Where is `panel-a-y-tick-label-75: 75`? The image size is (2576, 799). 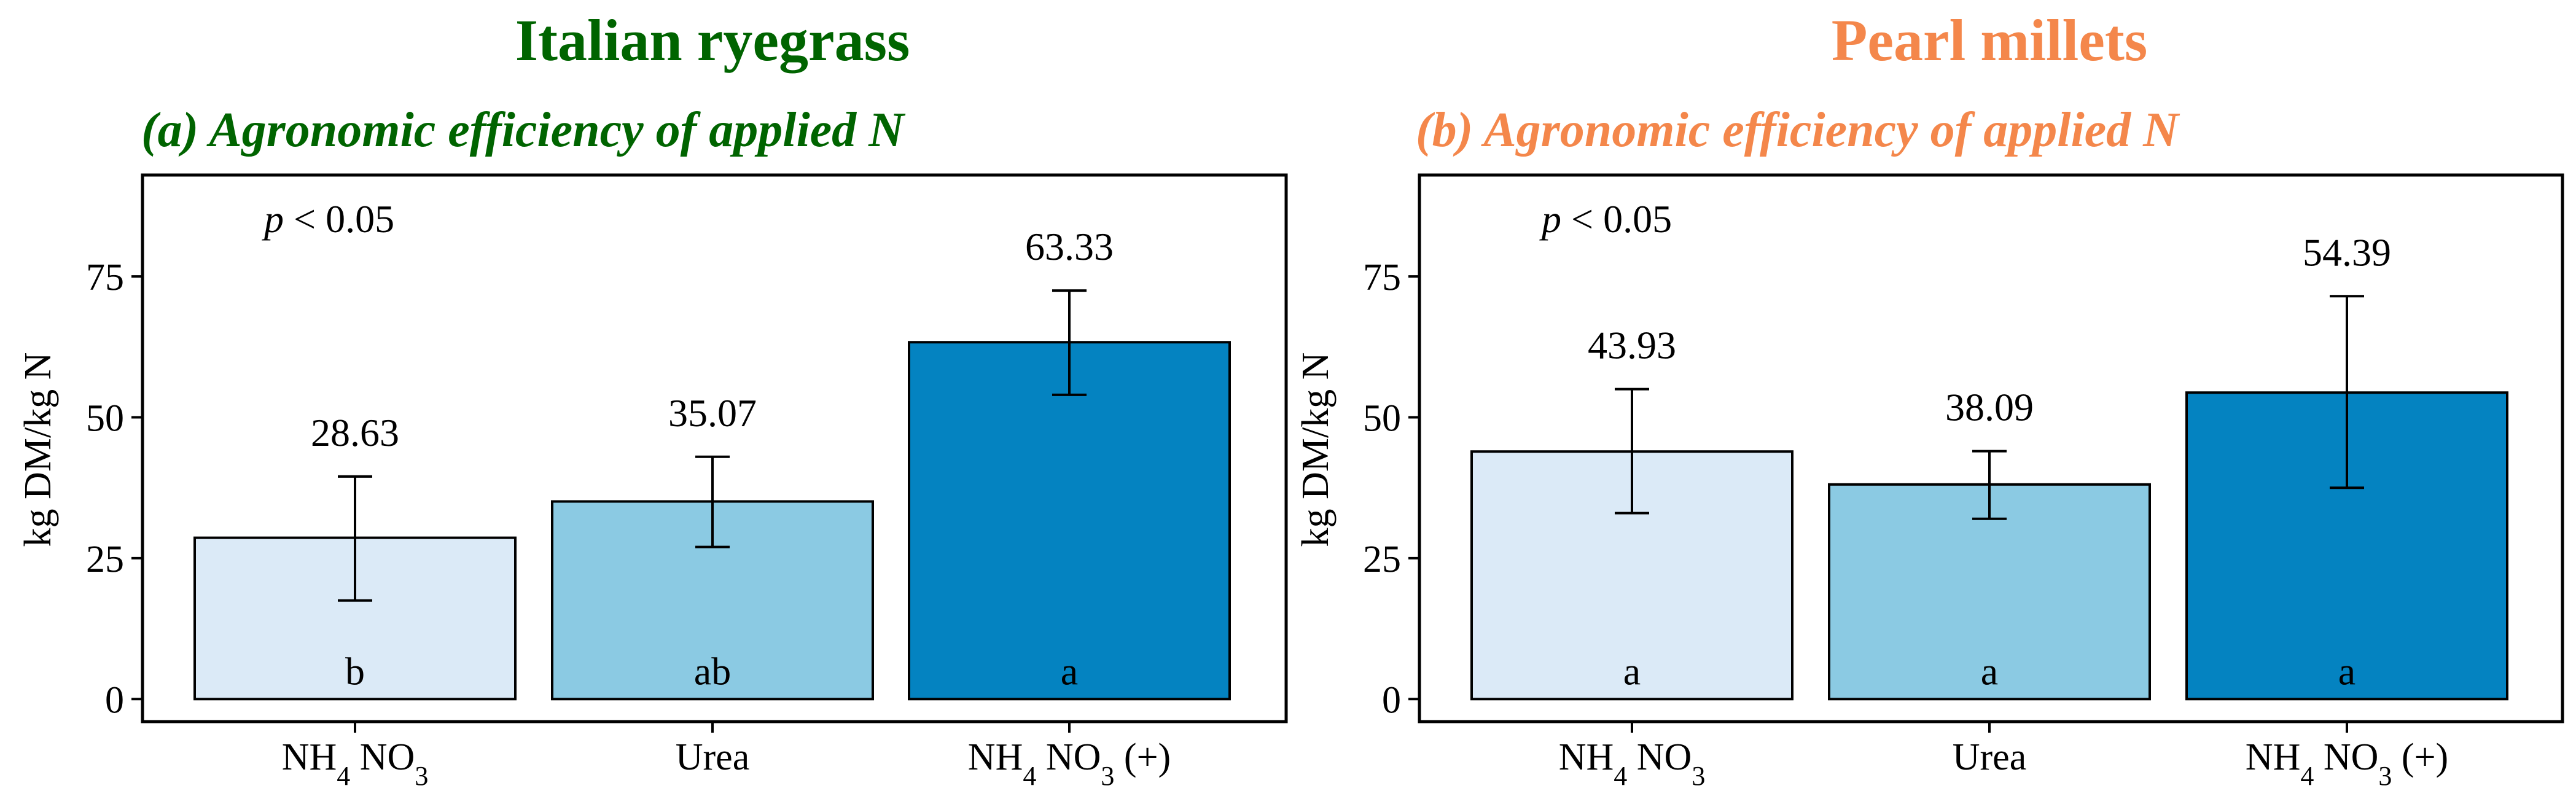 panel-a-y-tick-label-75: 75 is located at coordinates (105, 277).